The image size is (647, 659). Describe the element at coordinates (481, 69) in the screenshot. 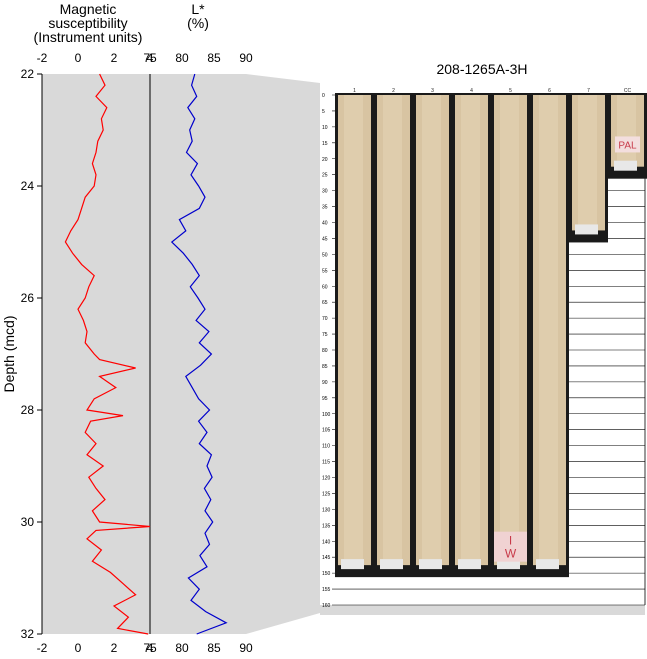

I see `core-title: 208-1265A-3H` at that location.